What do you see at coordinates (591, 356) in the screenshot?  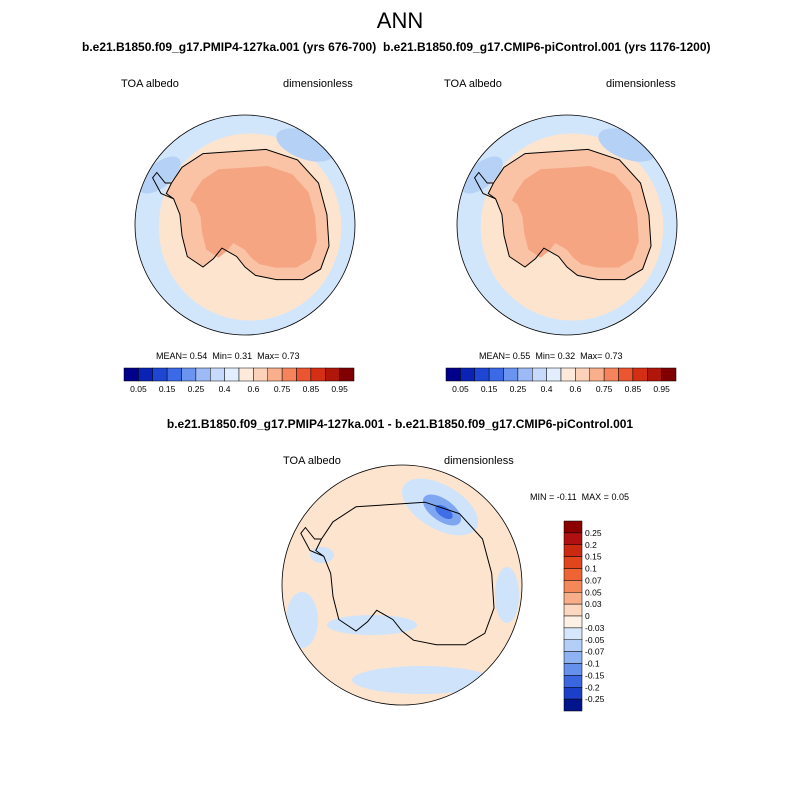 I see `panel2-max-label: Max=` at bounding box center [591, 356].